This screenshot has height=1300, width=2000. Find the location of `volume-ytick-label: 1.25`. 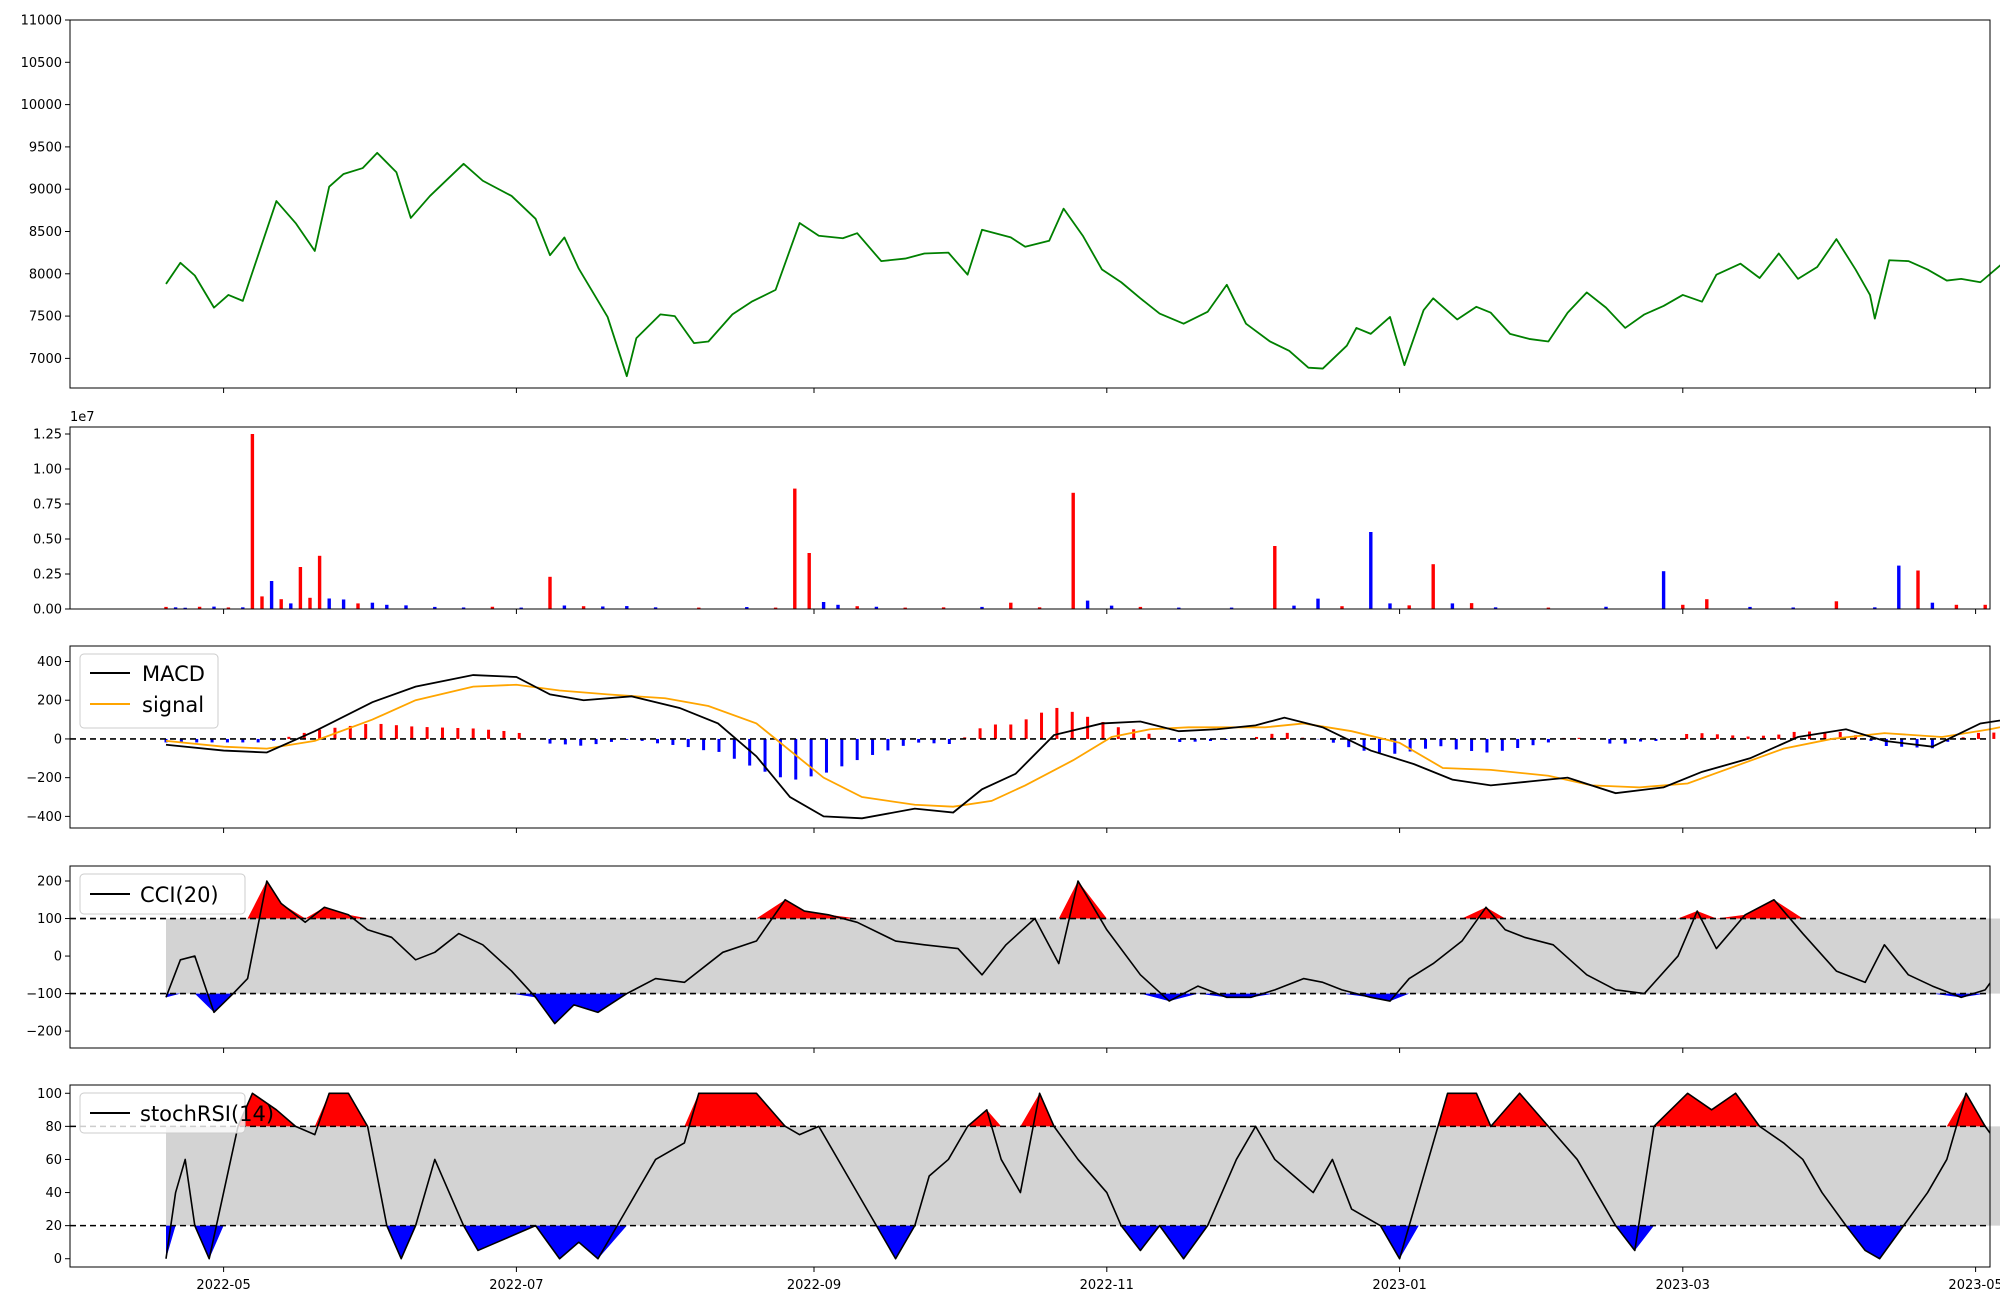

volume-ytick-label: 1.25 is located at coordinates (47, 435).